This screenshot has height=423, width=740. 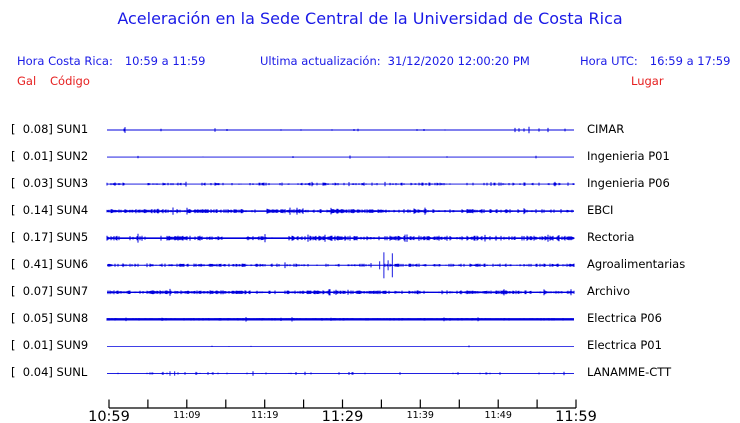 What do you see at coordinates (341, 265) in the screenshot?
I see `trace-noise-SUN6` at bounding box center [341, 265].